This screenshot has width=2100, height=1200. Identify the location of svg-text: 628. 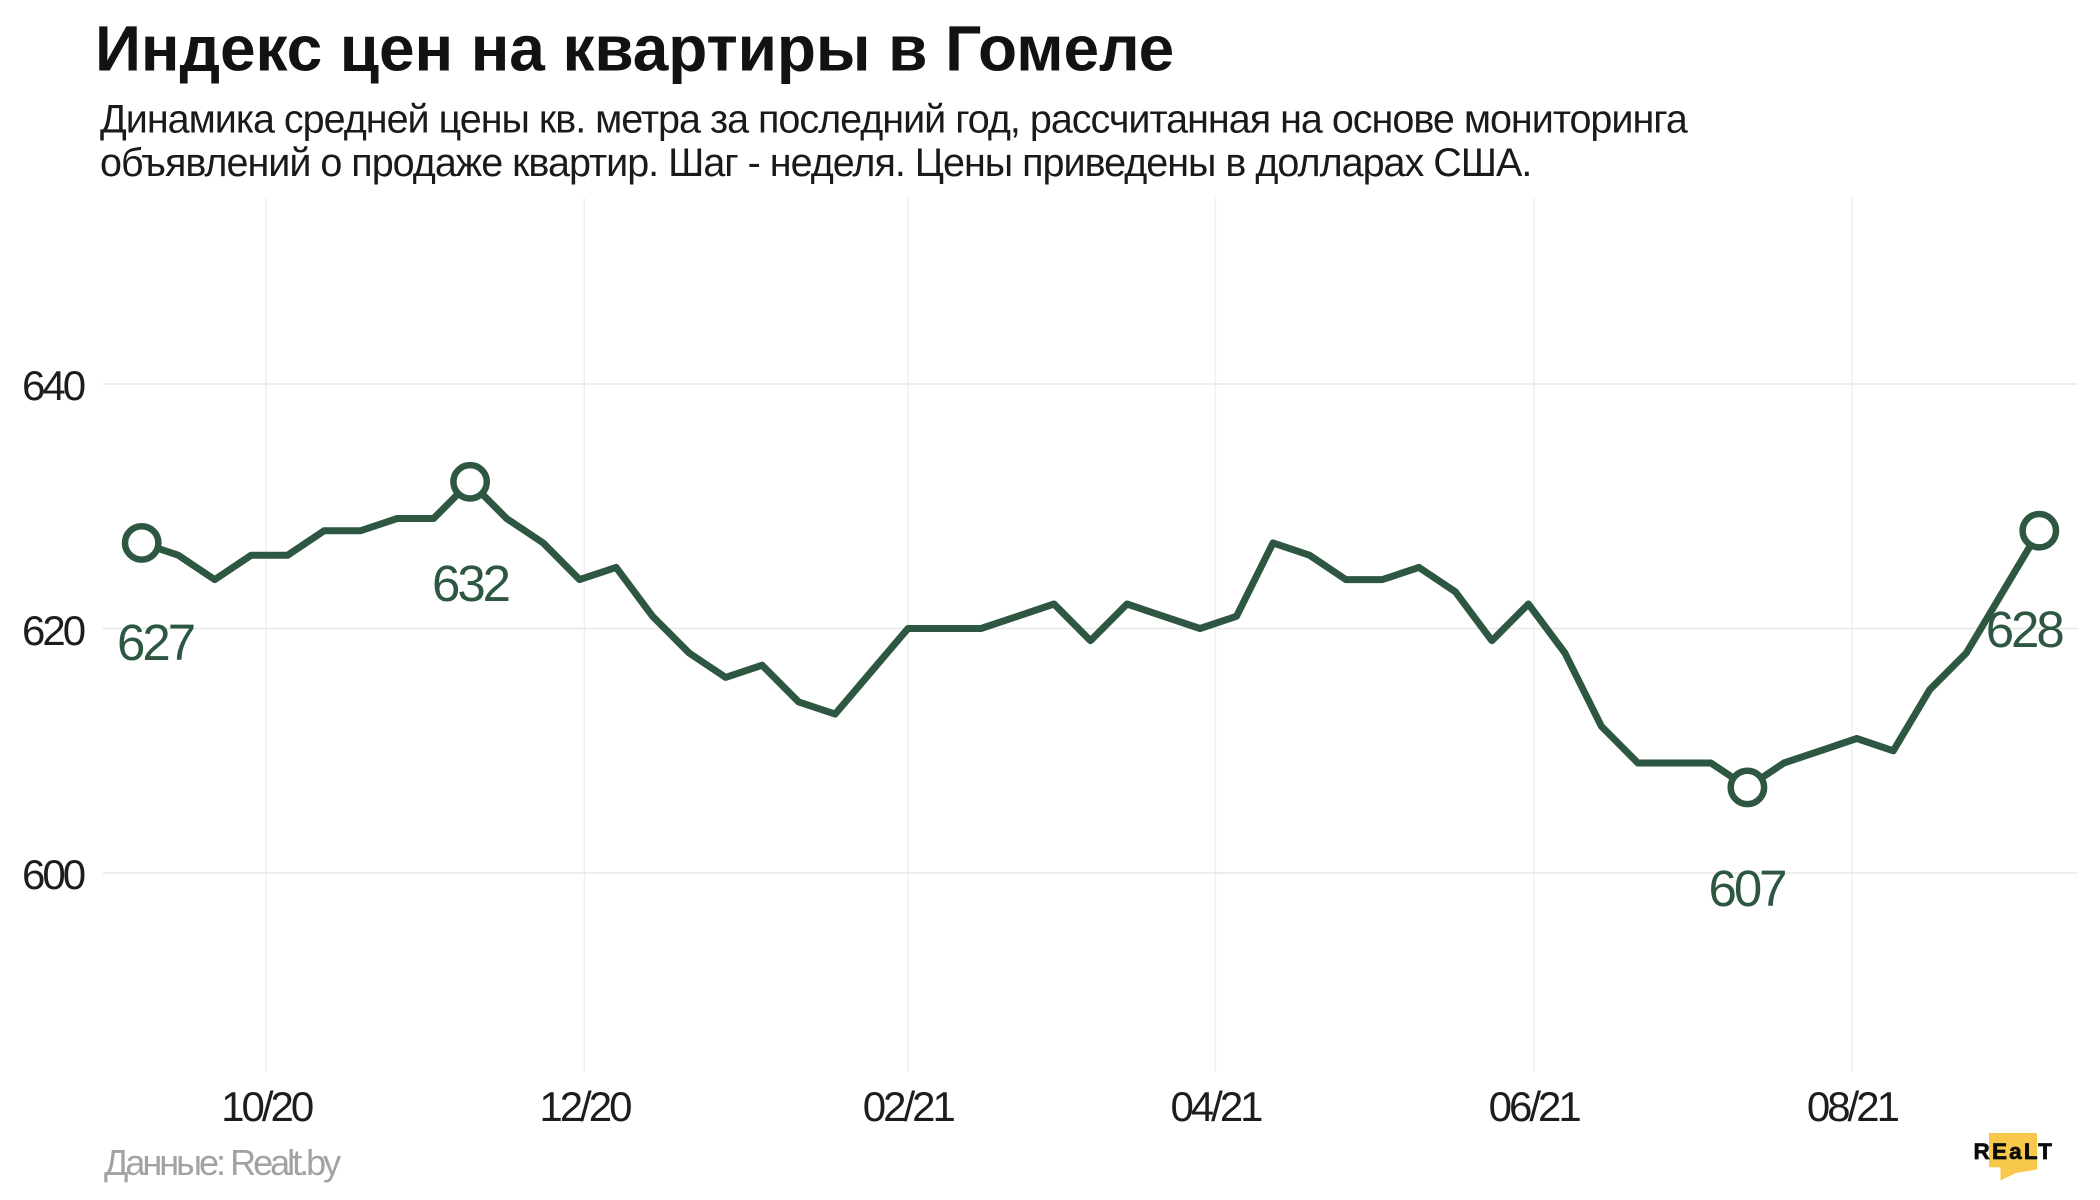
(2025, 629).